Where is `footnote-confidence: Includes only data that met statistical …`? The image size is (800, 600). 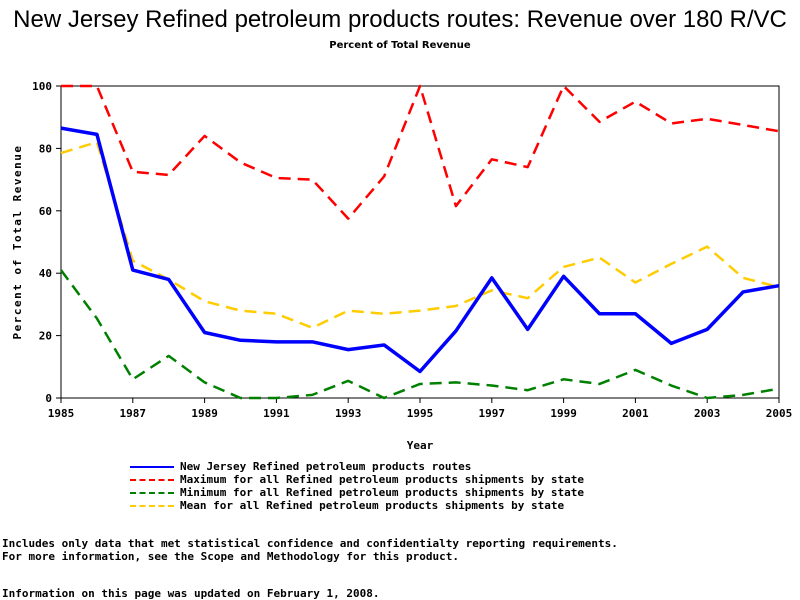 footnote-confidence: Includes only data that met statistical … is located at coordinates (310, 543).